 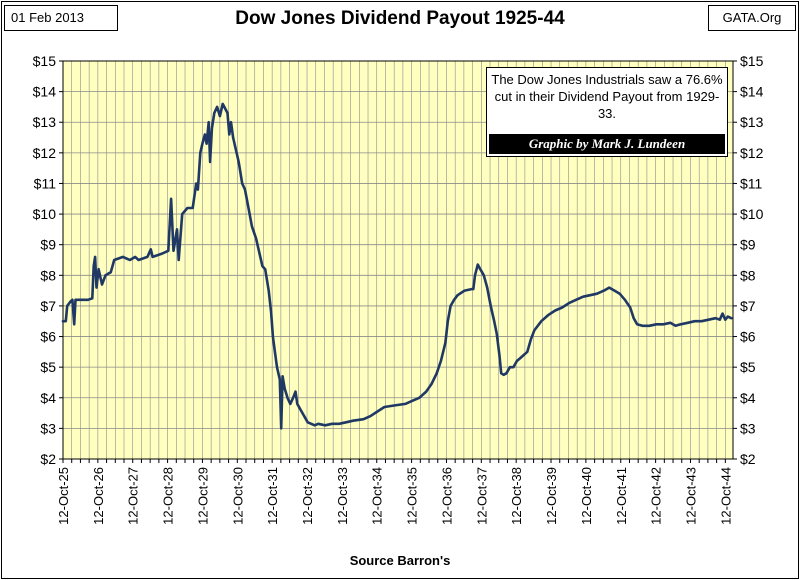 What do you see at coordinates (48, 245) in the screenshot?
I see `y-tick-label-left: $9` at bounding box center [48, 245].